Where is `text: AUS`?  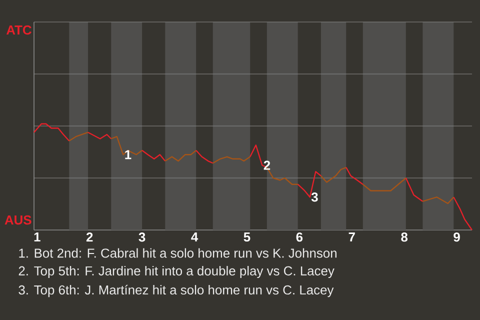
text: AUS is located at coordinates (18, 220).